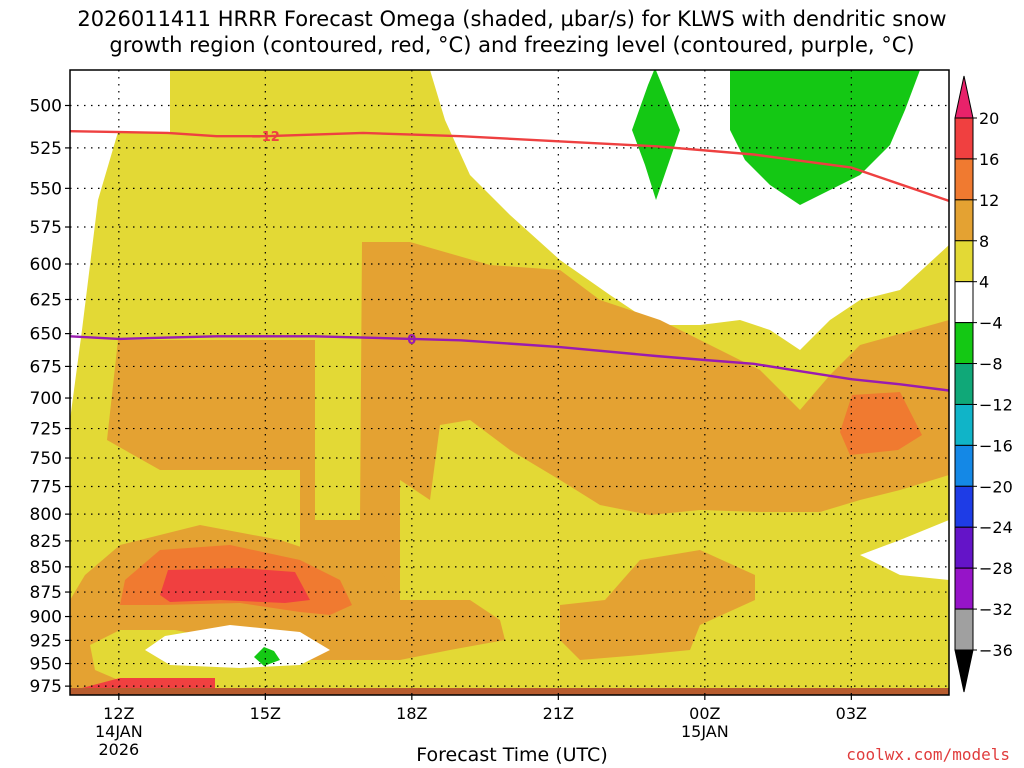 This screenshot has height=768, width=1024. I want to click on omega-fill-neg-8-4-b, so click(825, 137).